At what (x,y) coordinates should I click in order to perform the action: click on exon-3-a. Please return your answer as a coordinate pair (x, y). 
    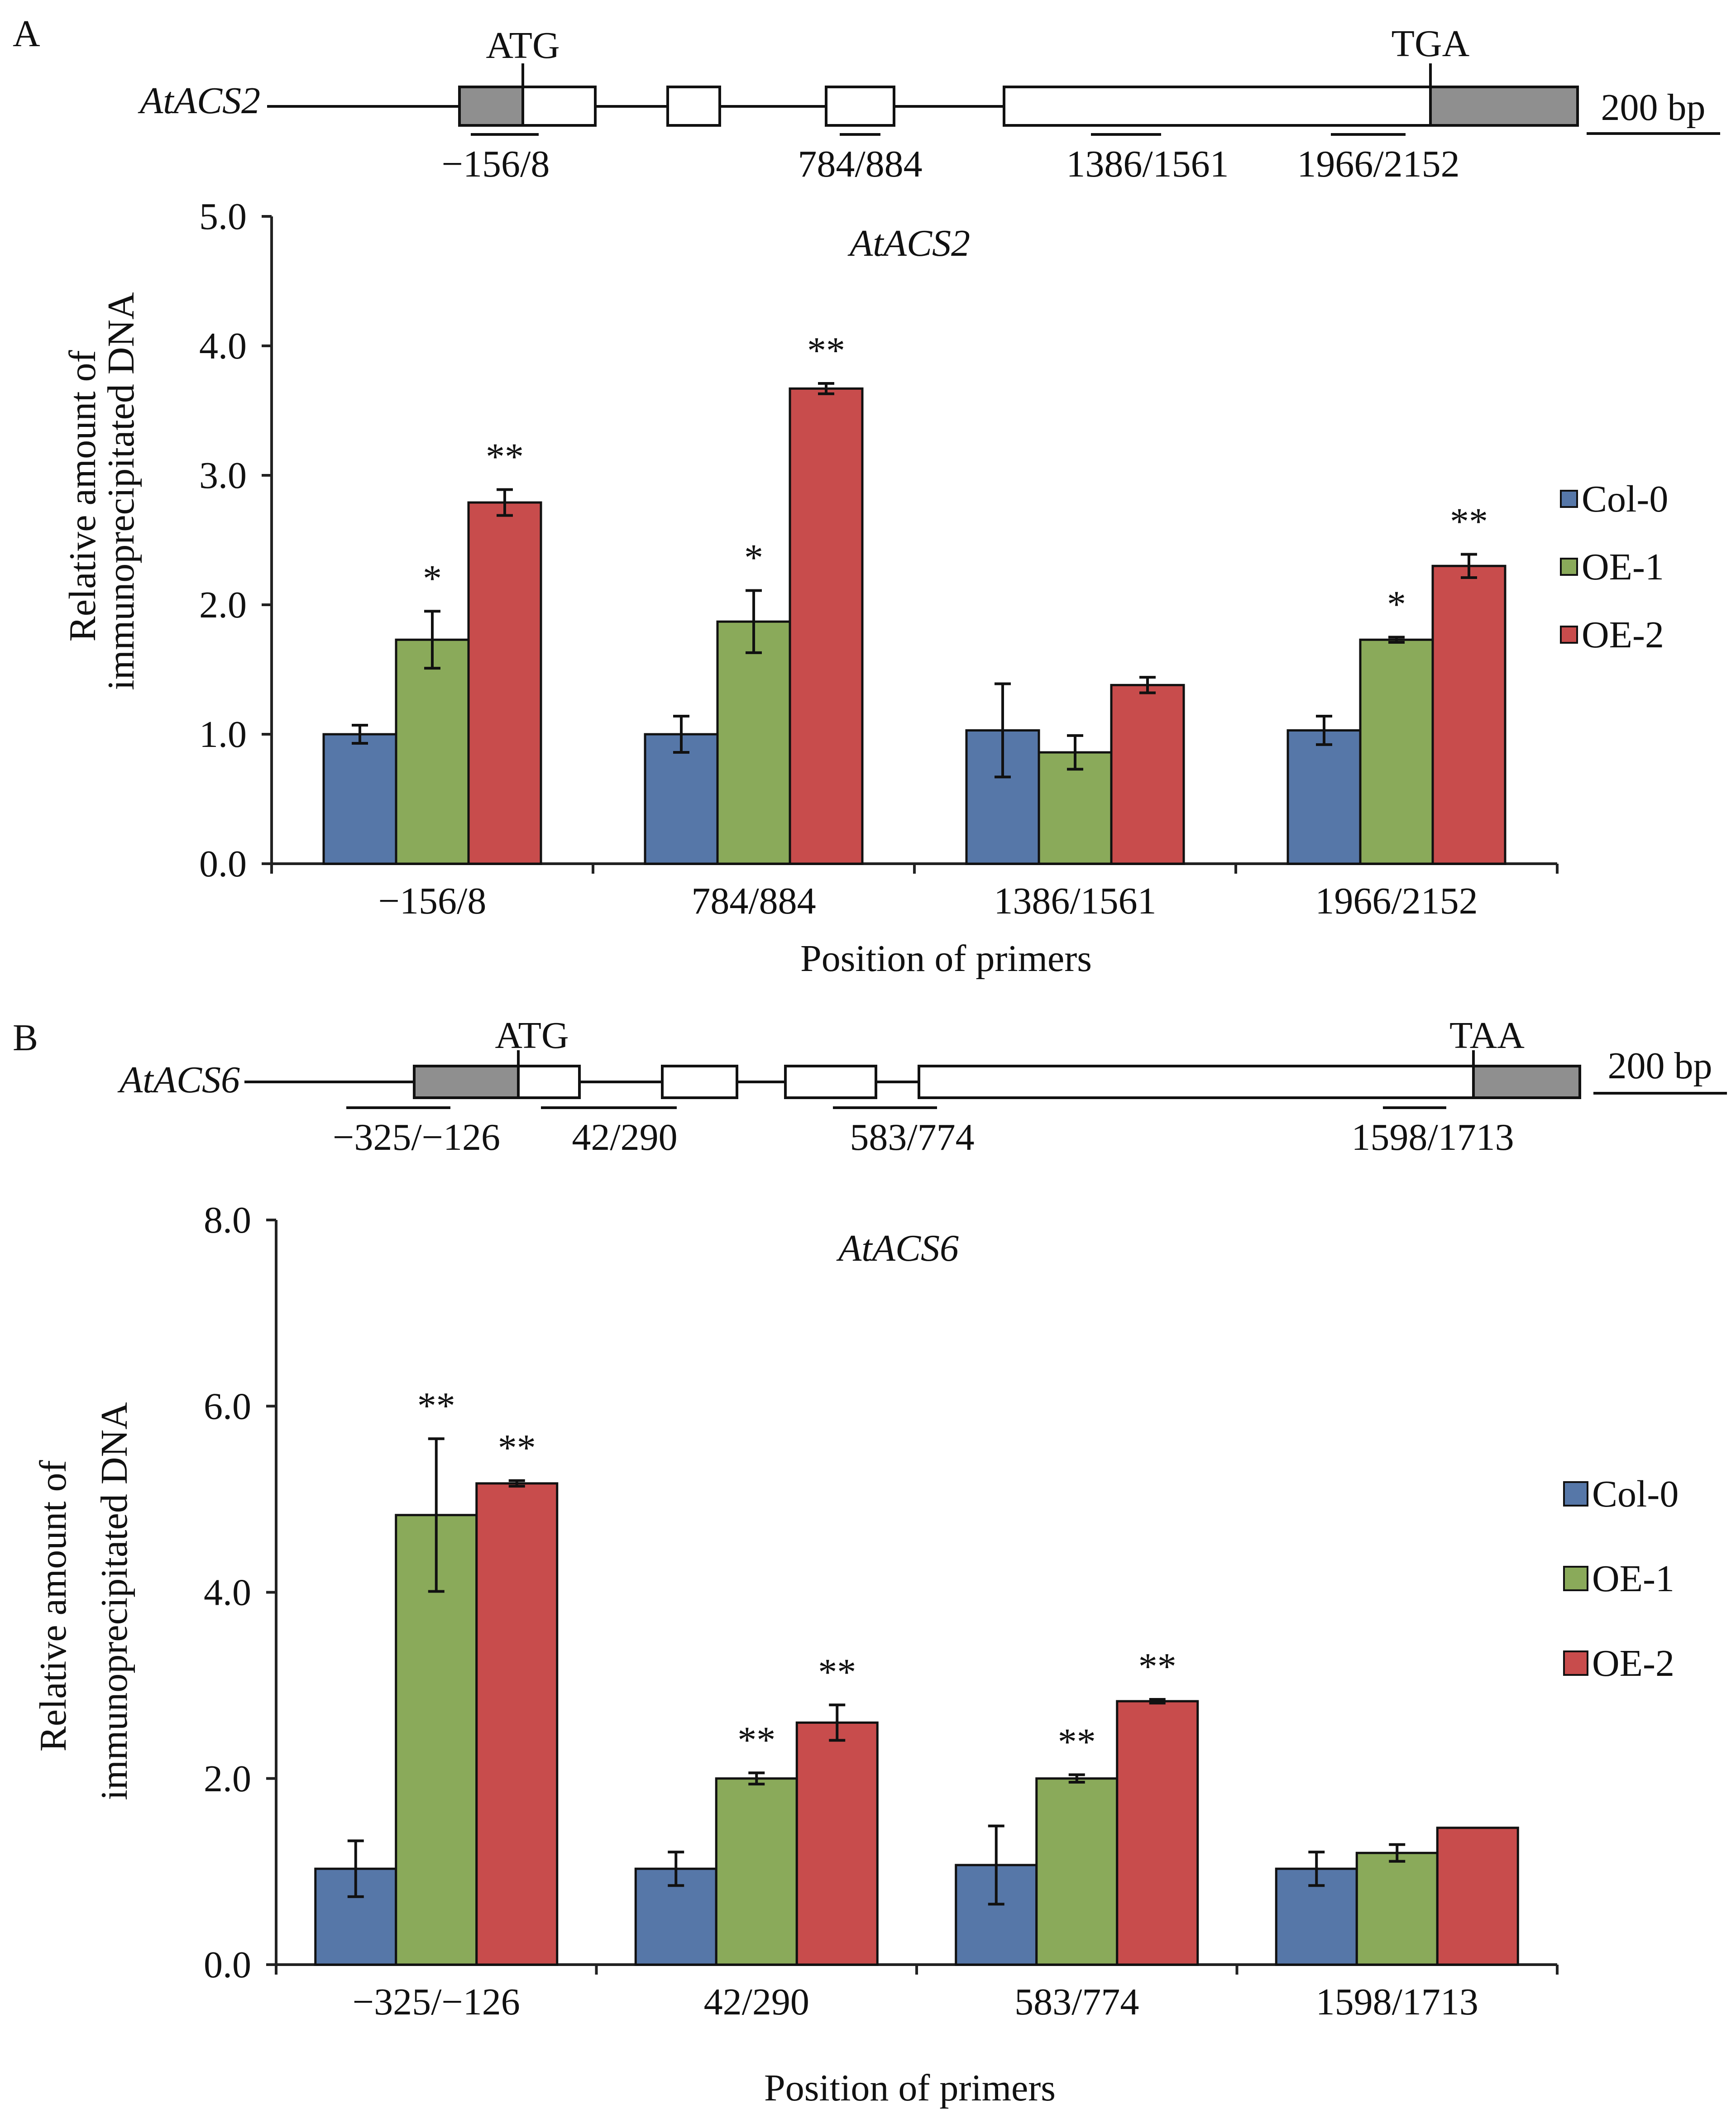
    Looking at the image, I should click on (860, 107).